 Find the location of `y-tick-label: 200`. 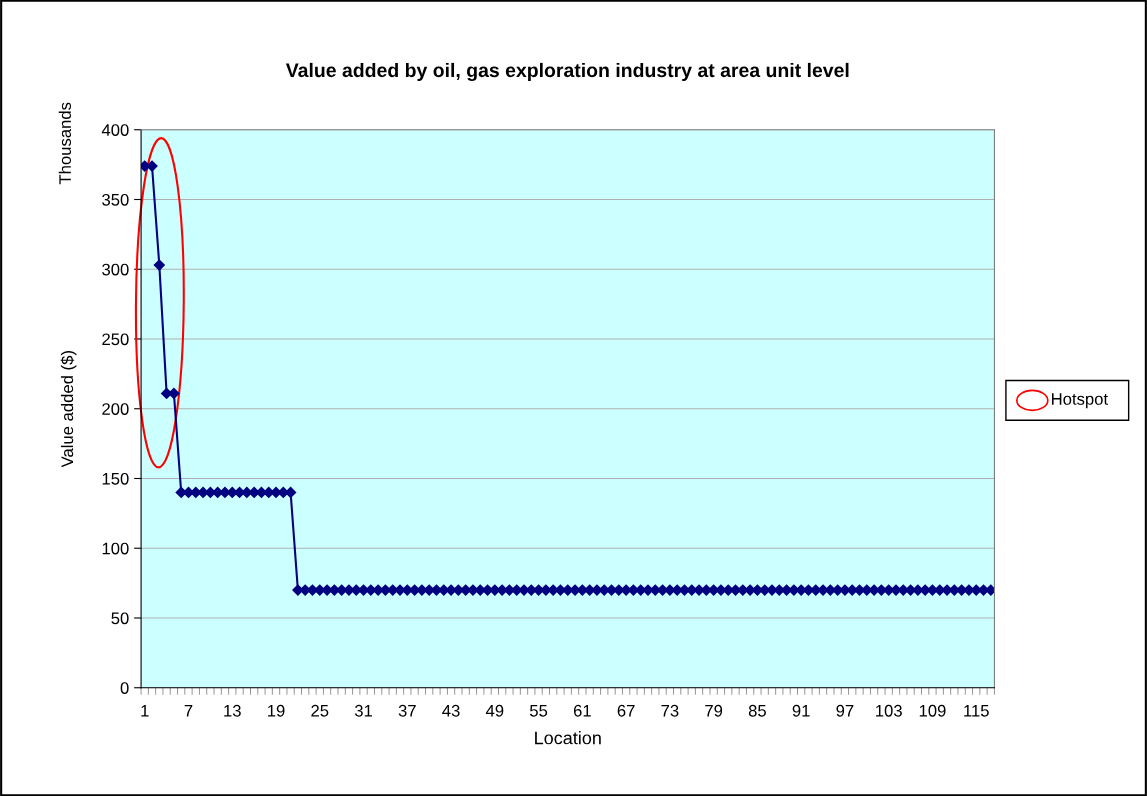

y-tick-label: 200 is located at coordinates (115, 409).